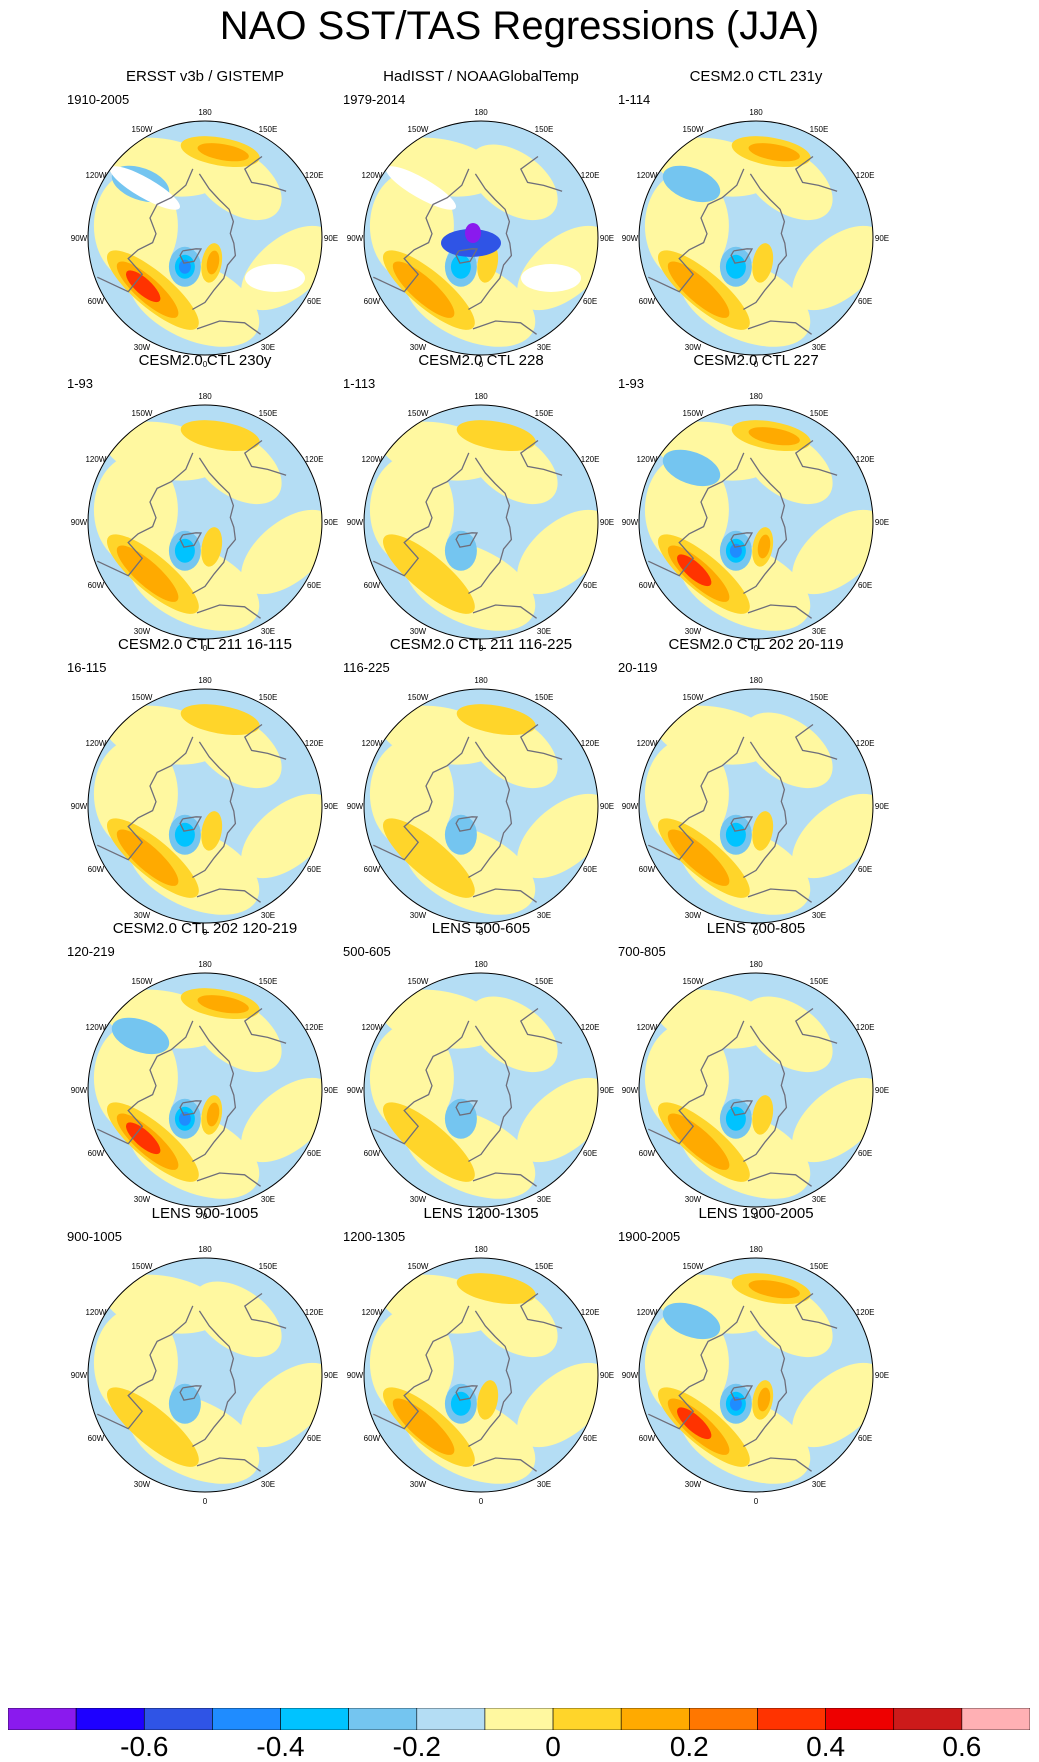 The width and height of the screenshot is (1039, 1762). I want to click on panel-period: 1-113, so click(359, 383).